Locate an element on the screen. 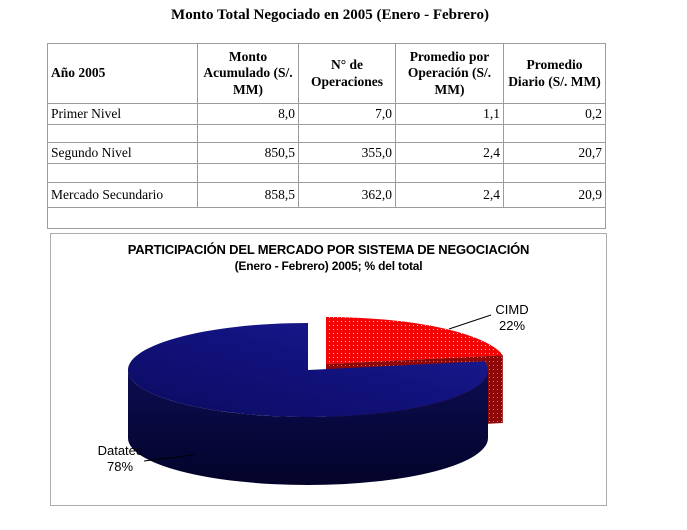 The height and width of the screenshot is (530, 687). cell-prom-diario: 20,9 is located at coordinates (554, 195).